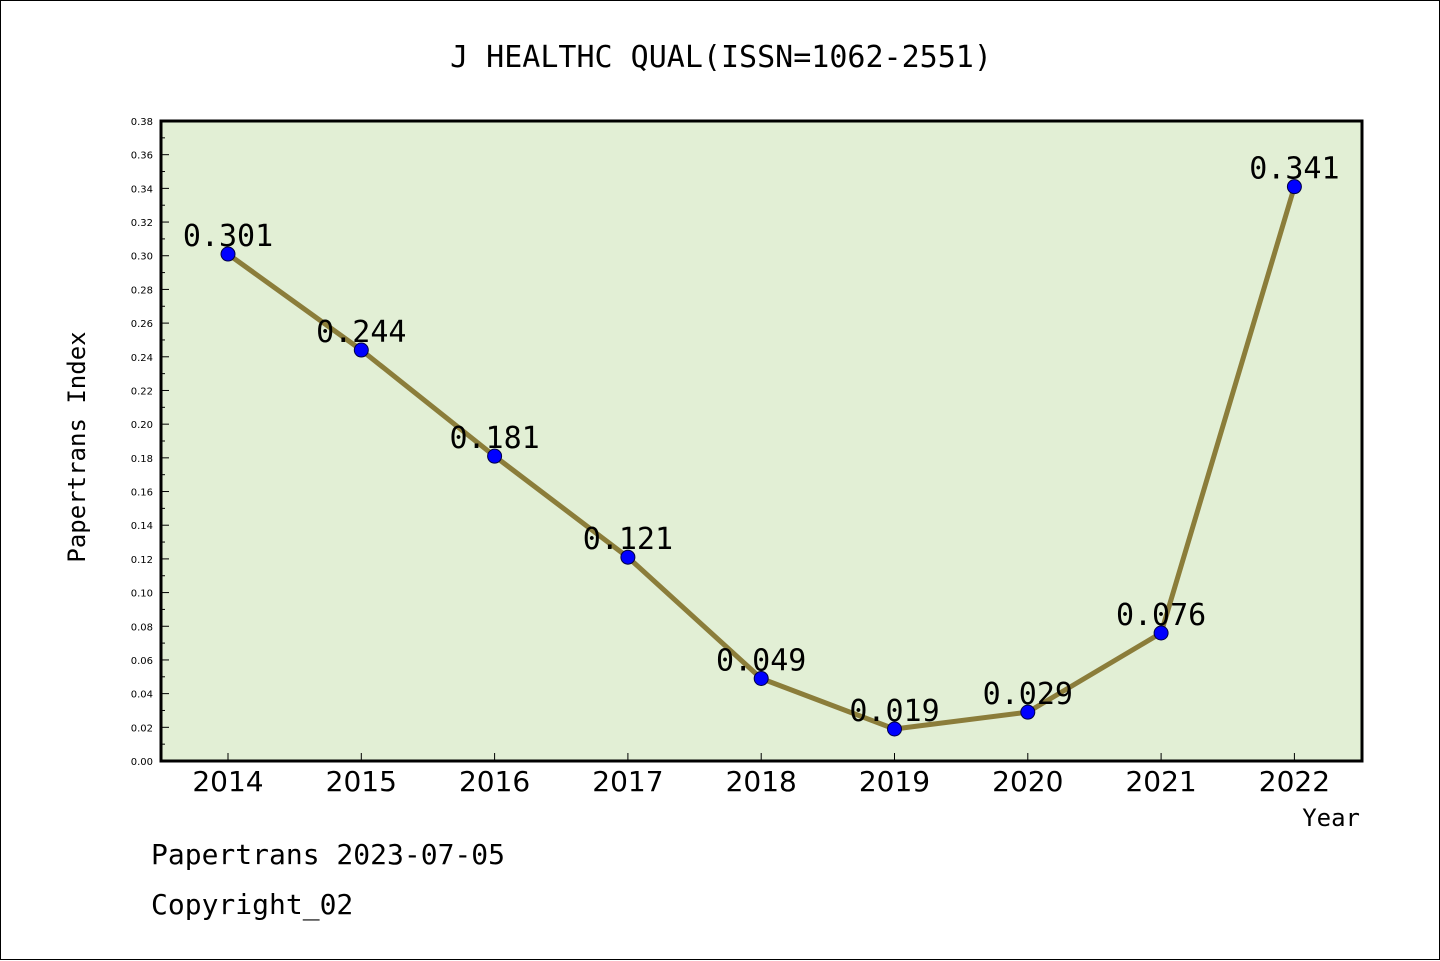 The height and width of the screenshot is (961, 1440). I want to click on y-tick-label: 0.26, so click(142, 324).